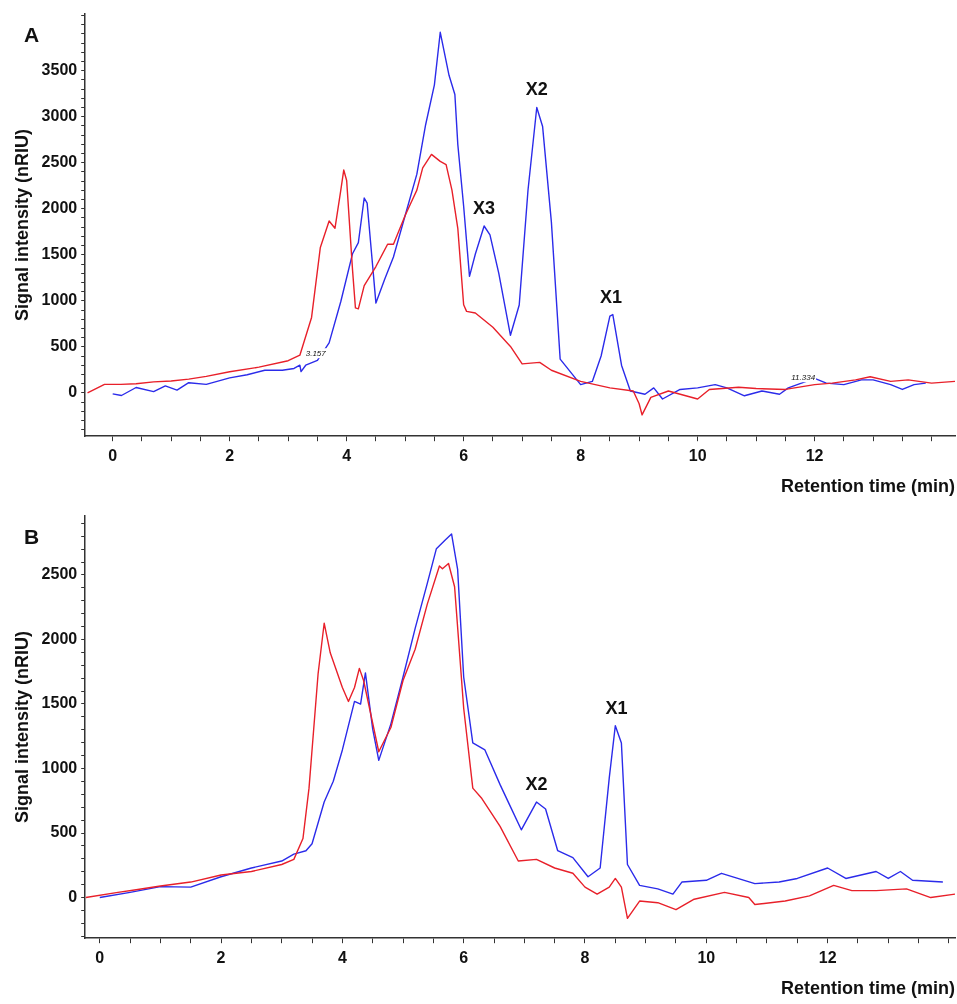  What do you see at coordinates (803, 378) in the screenshot?
I see `annotation: 11.334` at bounding box center [803, 378].